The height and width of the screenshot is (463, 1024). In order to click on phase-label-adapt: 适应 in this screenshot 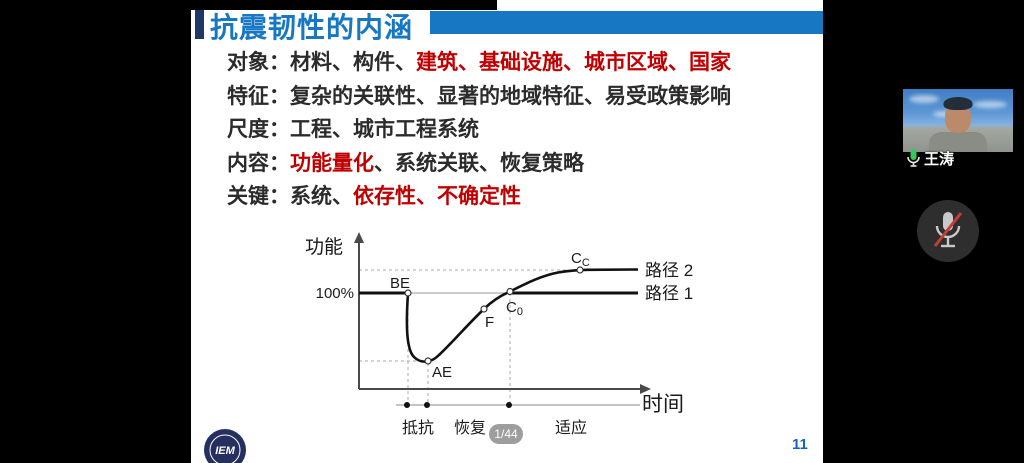, I will do `click(571, 427)`.